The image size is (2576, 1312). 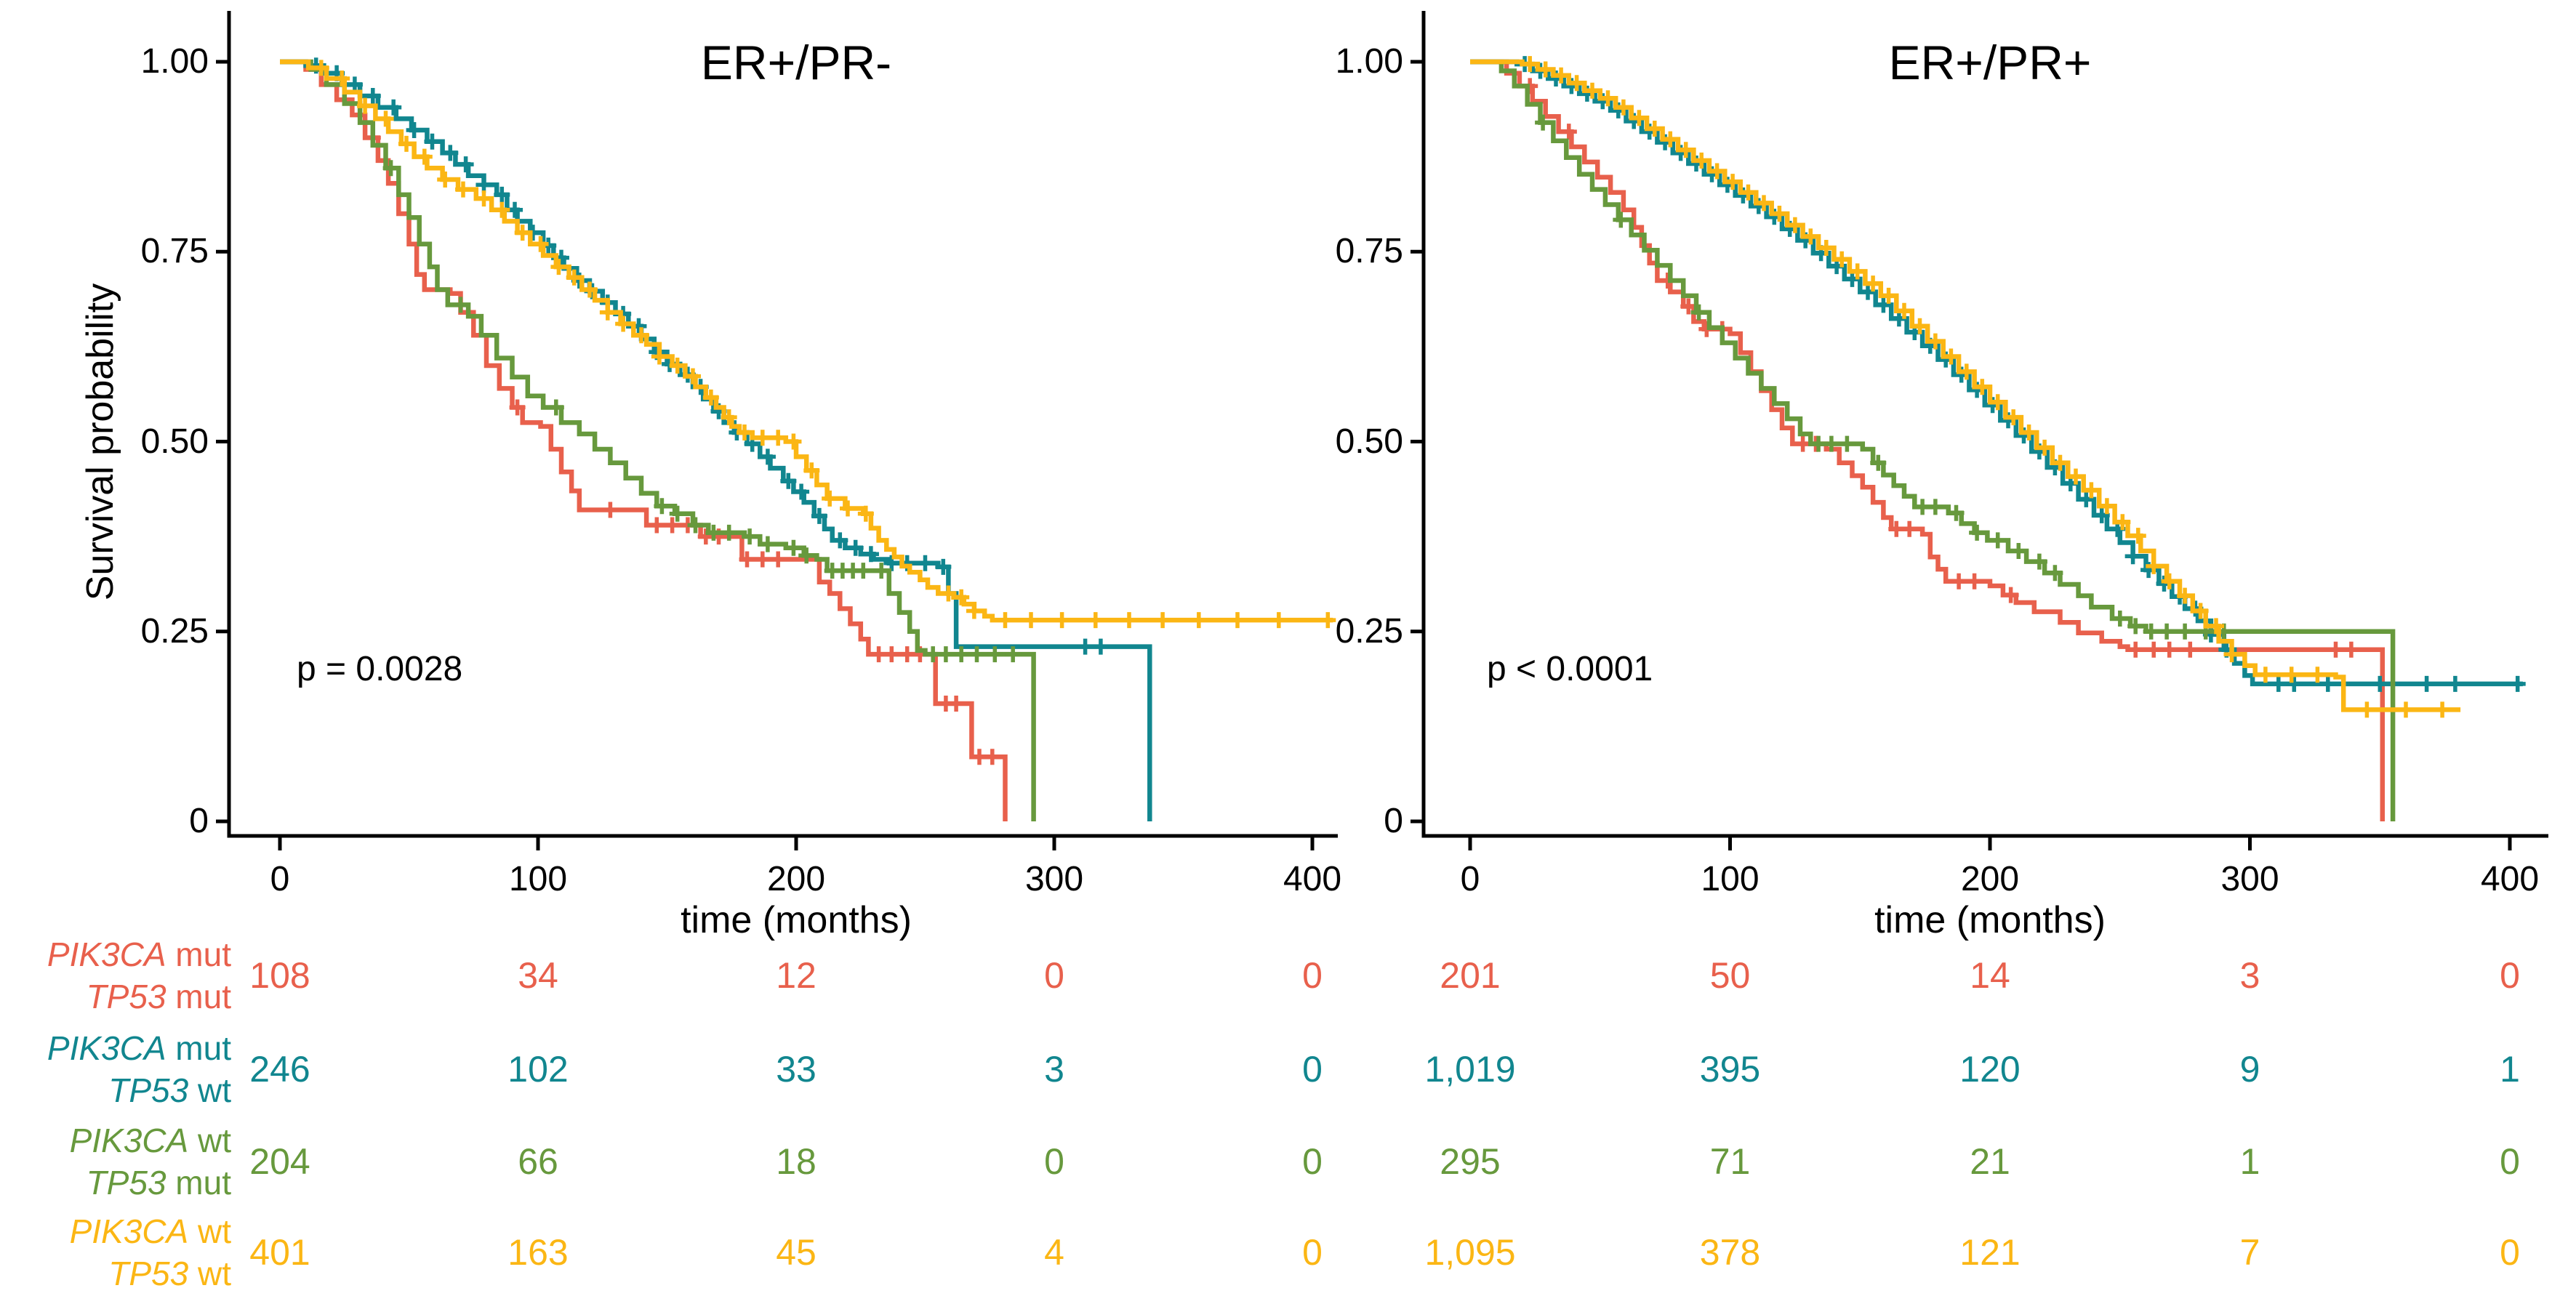 I want to click on at-risk-count: 1,019, so click(x=1470, y=1069).